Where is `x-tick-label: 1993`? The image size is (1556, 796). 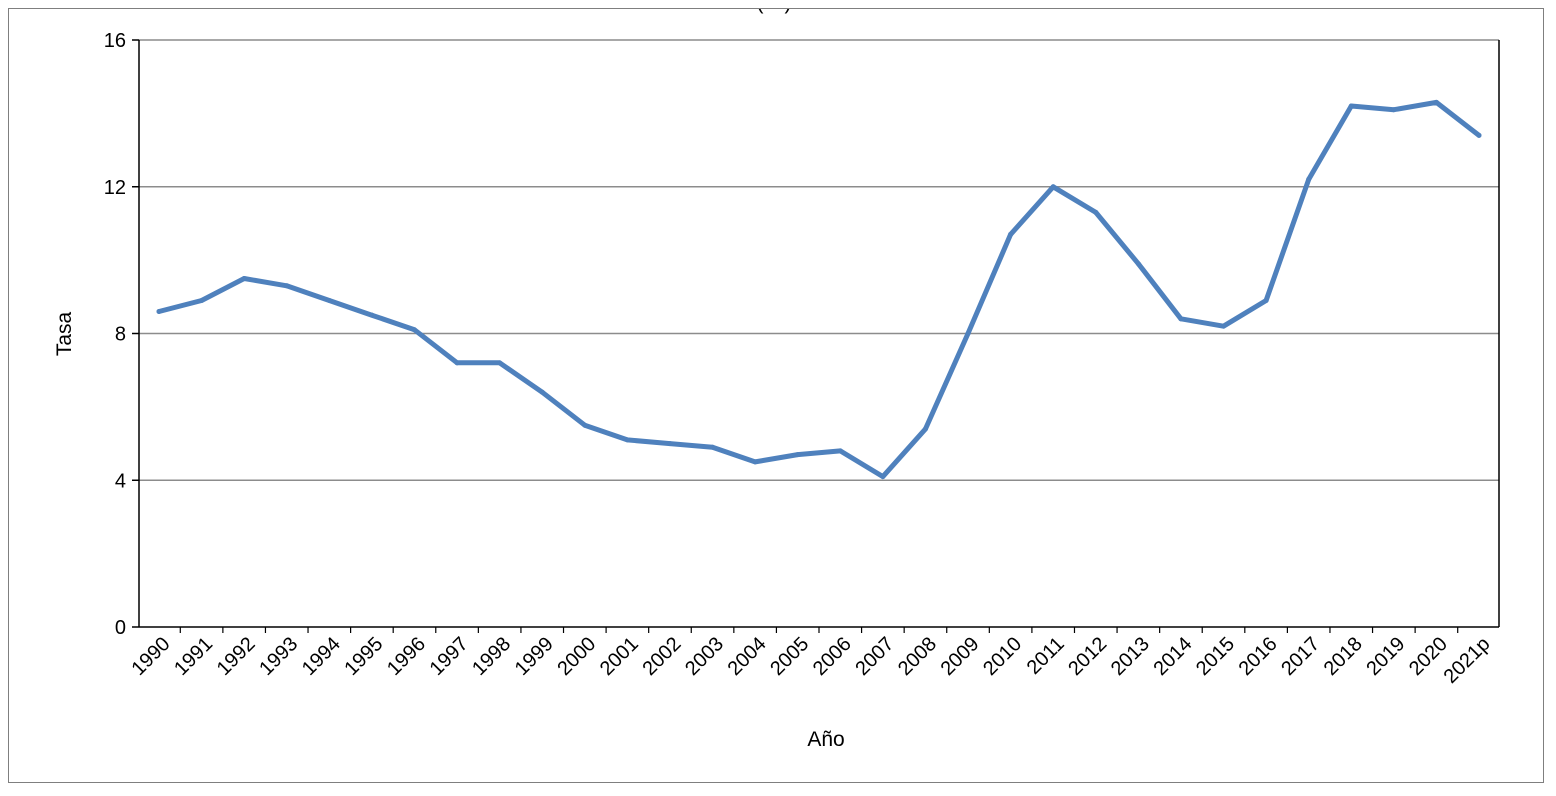
x-tick-label: 1993 is located at coordinates (278, 656).